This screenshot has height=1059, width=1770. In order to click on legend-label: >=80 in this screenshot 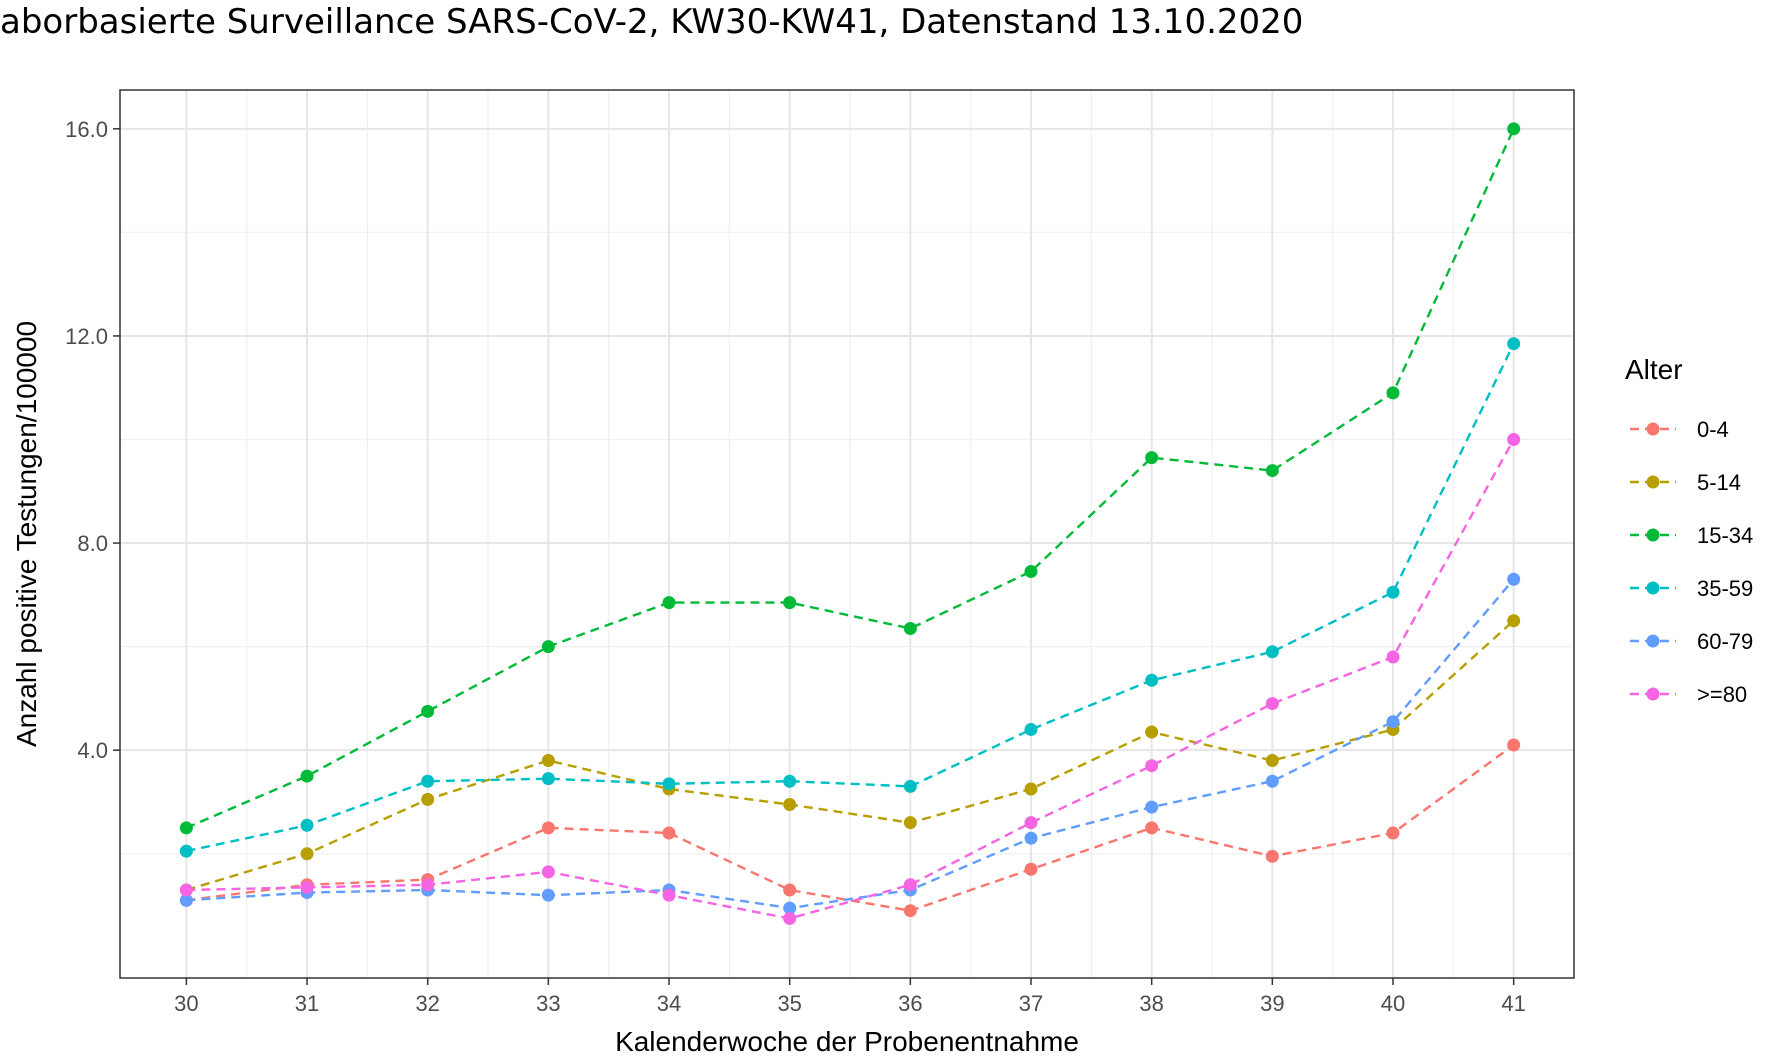, I will do `click(1722, 694)`.